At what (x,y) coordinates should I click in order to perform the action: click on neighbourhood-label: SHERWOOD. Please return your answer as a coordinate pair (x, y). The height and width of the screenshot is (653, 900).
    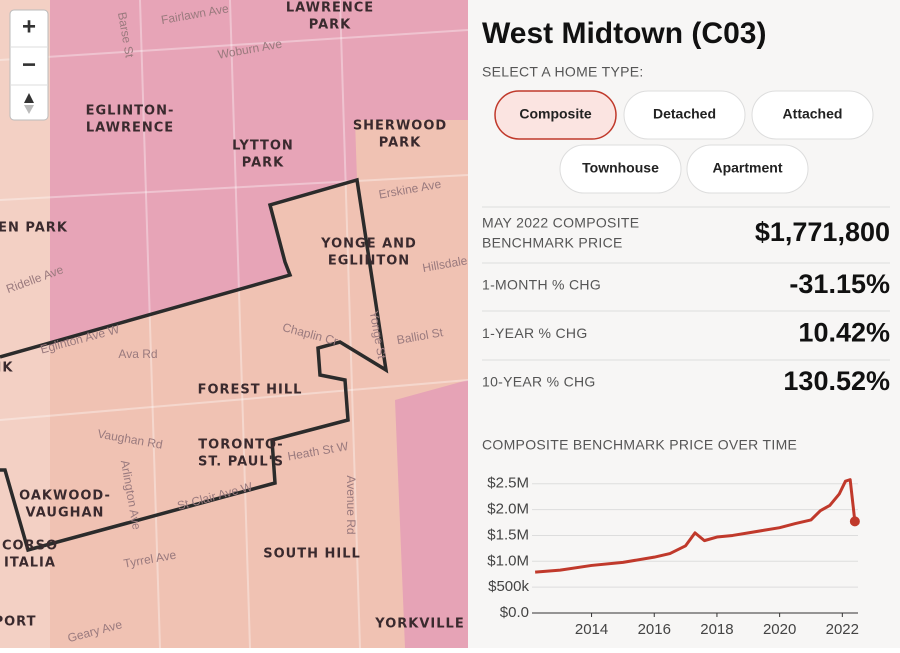
    Looking at the image, I should click on (400, 126).